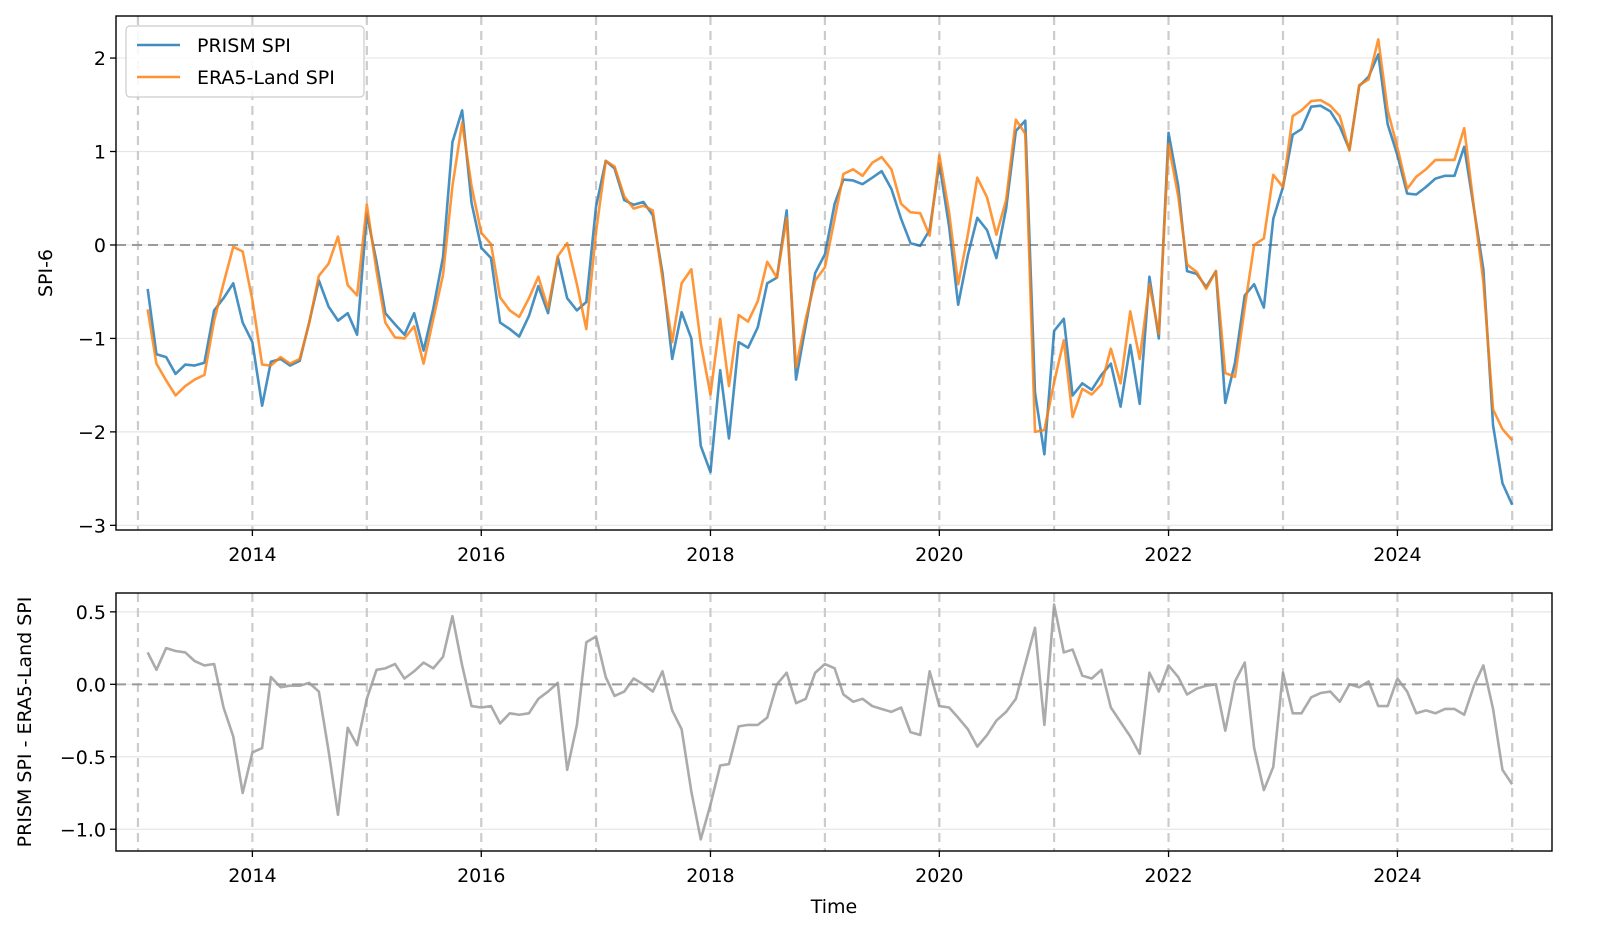 Image resolution: width=1600 pixels, height=952 pixels. What do you see at coordinates (92, 433) in the screenshot?
I see `y-tick-label: −2` at bounding box center [92, 433].